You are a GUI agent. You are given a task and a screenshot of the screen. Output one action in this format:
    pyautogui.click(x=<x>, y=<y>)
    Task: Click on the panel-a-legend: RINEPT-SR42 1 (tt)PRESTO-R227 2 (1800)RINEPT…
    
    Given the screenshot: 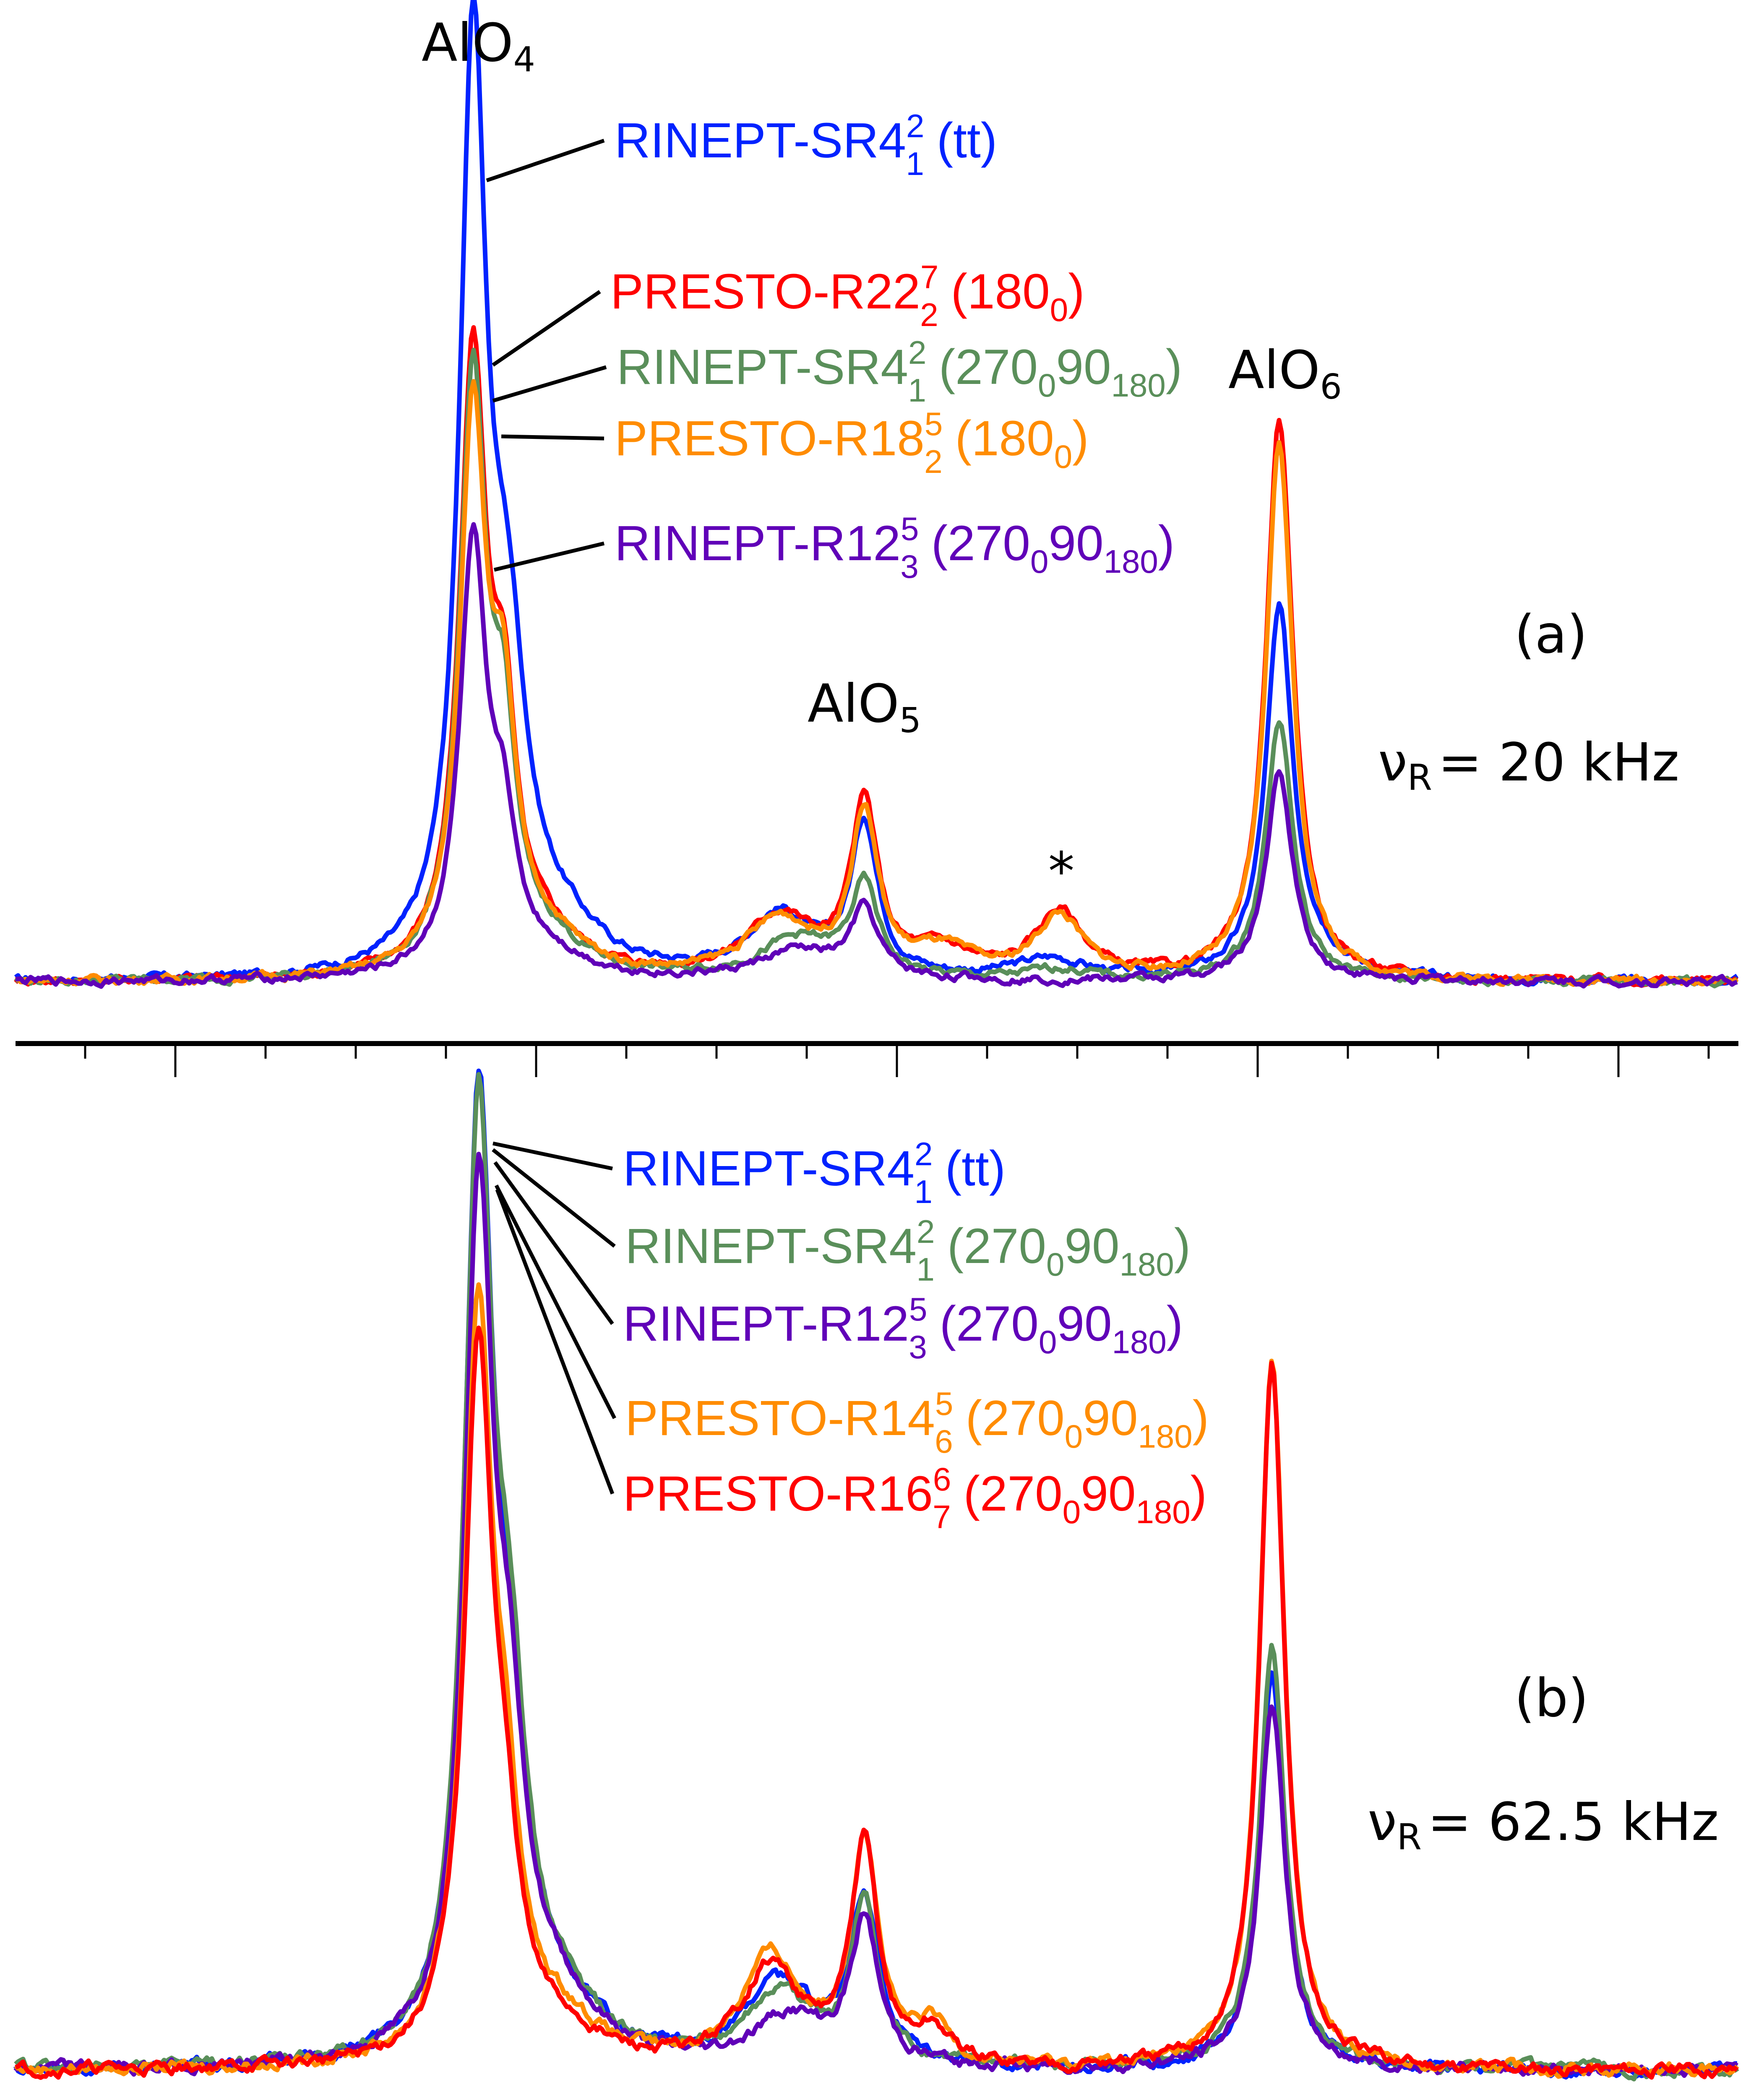 What is the action you would take?
    pyautogui.click(x=834, y=346)
    